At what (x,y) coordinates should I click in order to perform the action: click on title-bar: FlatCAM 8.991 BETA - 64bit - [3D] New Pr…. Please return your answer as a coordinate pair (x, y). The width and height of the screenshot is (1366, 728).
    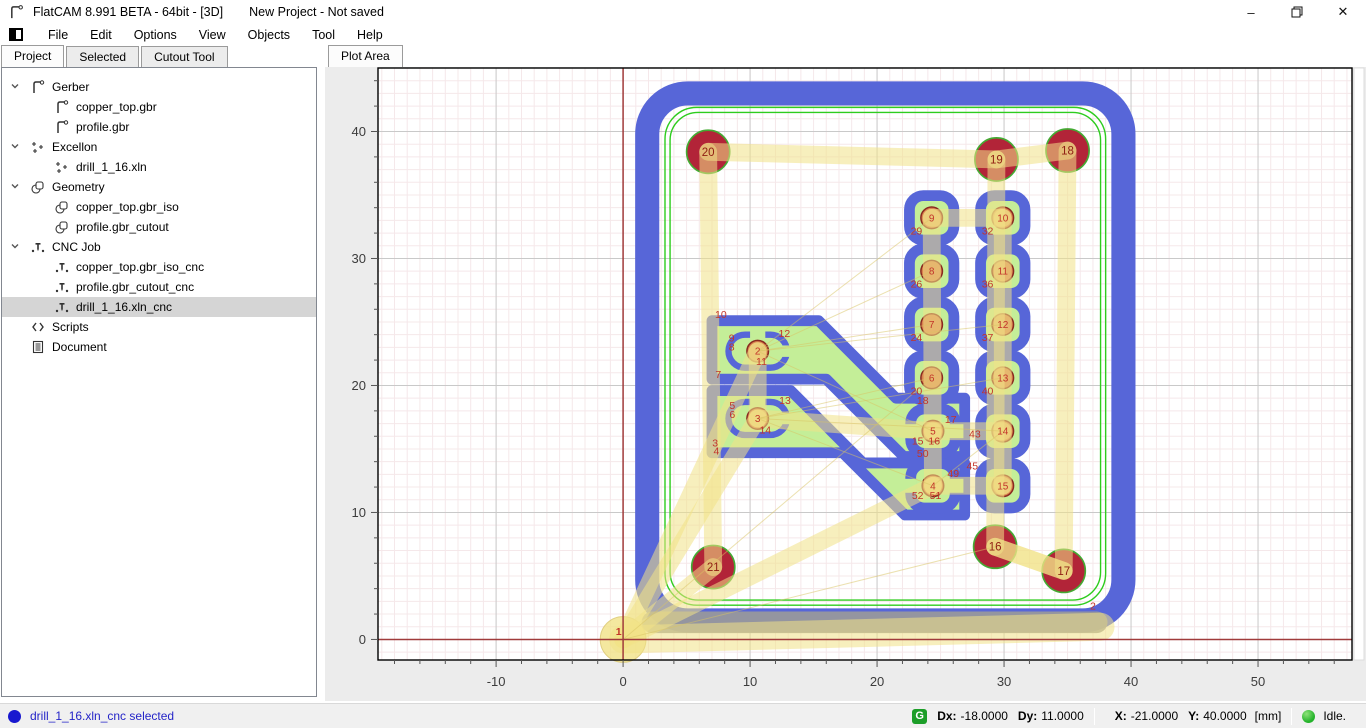
    Looking at the image, I should click on (683, 12).